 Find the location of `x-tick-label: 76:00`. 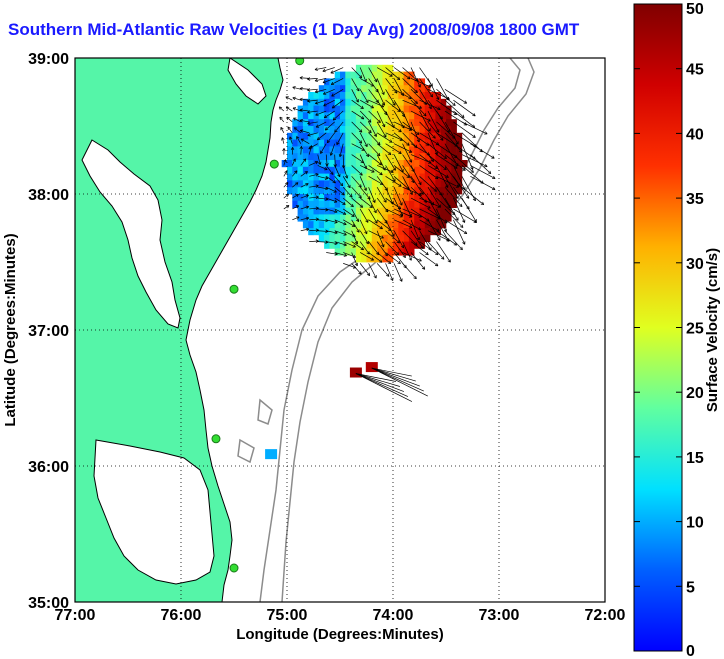

x-tick-label: 76:00 is located at coordinates (181, 615).